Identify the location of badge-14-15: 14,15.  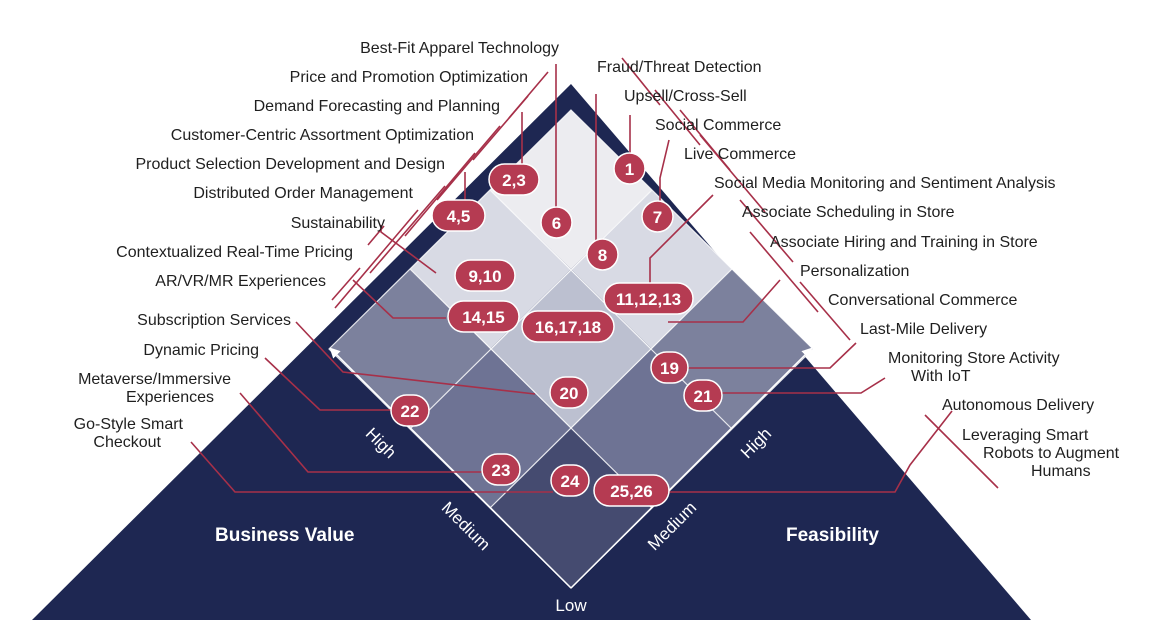
(483, 316).